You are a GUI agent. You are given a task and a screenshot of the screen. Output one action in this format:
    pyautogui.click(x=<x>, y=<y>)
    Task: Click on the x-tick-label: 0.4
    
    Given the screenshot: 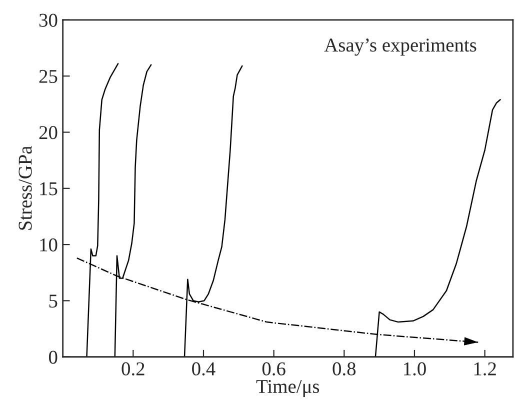 What is the action you would take?
    pyautogui.click(x=204, y=369)
    